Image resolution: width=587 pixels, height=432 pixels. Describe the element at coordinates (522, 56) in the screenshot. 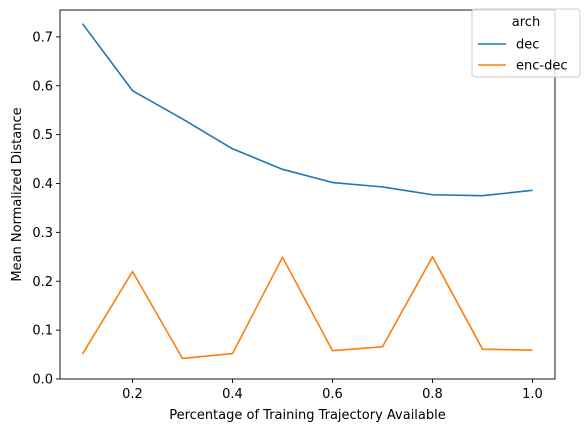

I see `legend-items: dec enc-dec` at that location.